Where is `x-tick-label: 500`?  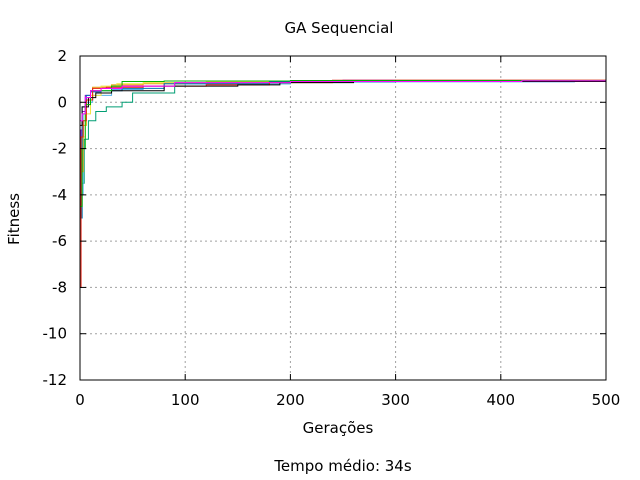 x-tick-label: 500 is located at coordinates (606, 400).